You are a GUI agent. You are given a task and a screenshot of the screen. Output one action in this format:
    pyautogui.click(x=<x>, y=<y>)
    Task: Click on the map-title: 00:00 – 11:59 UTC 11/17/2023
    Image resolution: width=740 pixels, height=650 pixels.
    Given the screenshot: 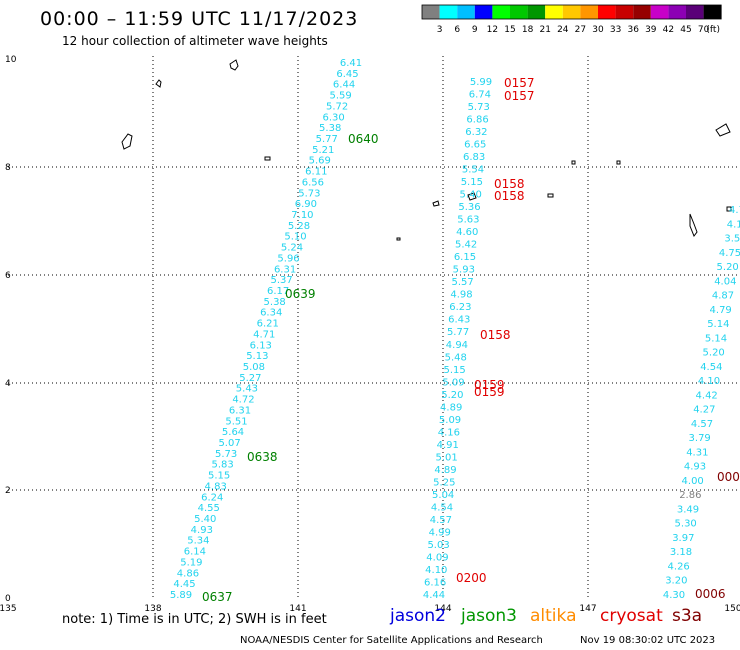 What is the action you would take?
    pyautogui.click(x=199, y=19)
    